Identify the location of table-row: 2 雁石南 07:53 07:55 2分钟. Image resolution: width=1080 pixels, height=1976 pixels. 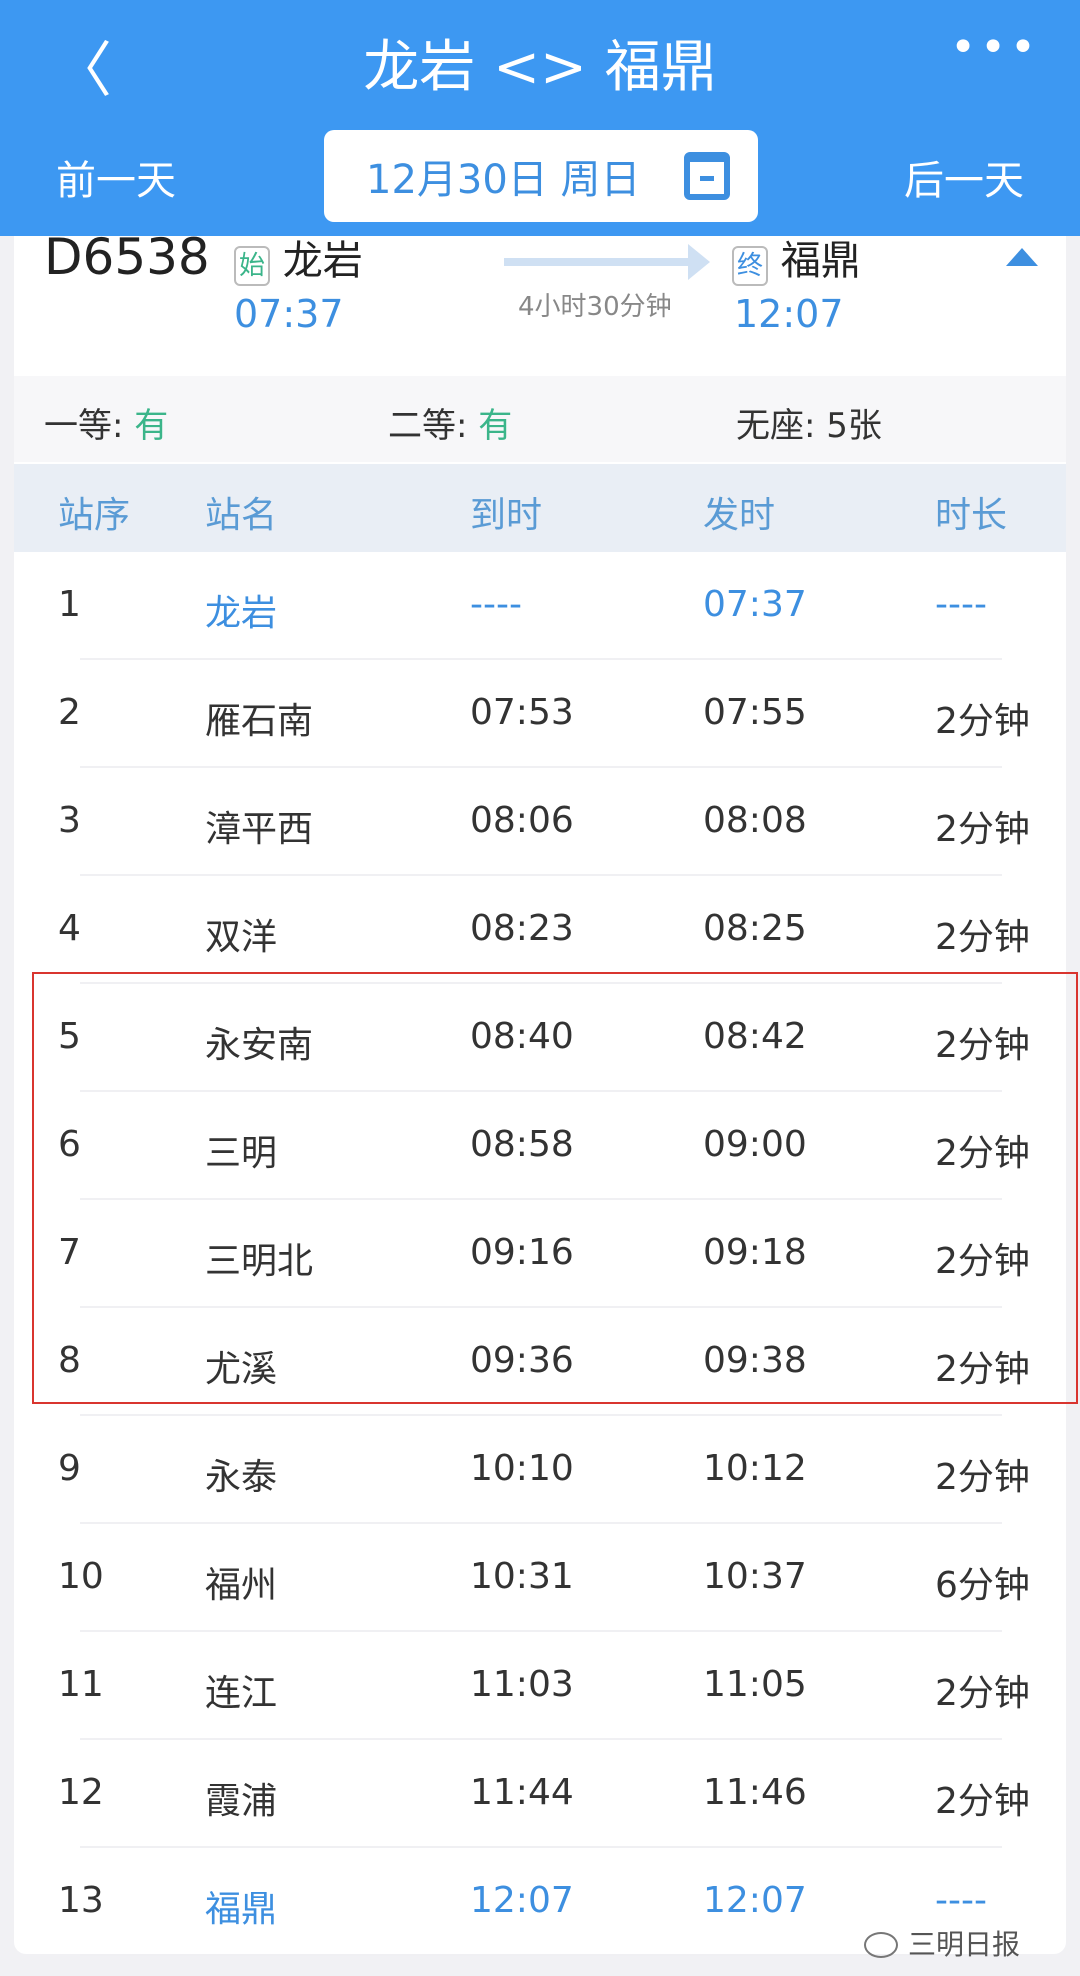
(540, 714).